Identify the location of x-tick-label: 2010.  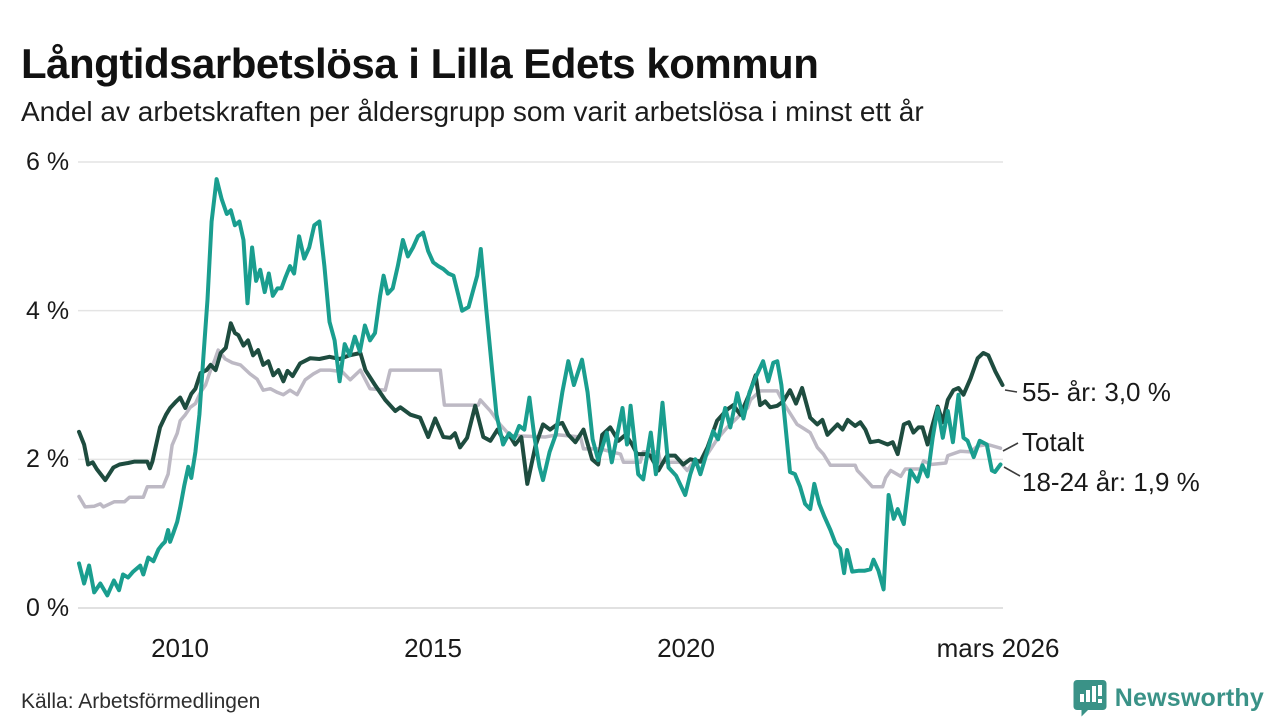
(180, 648).